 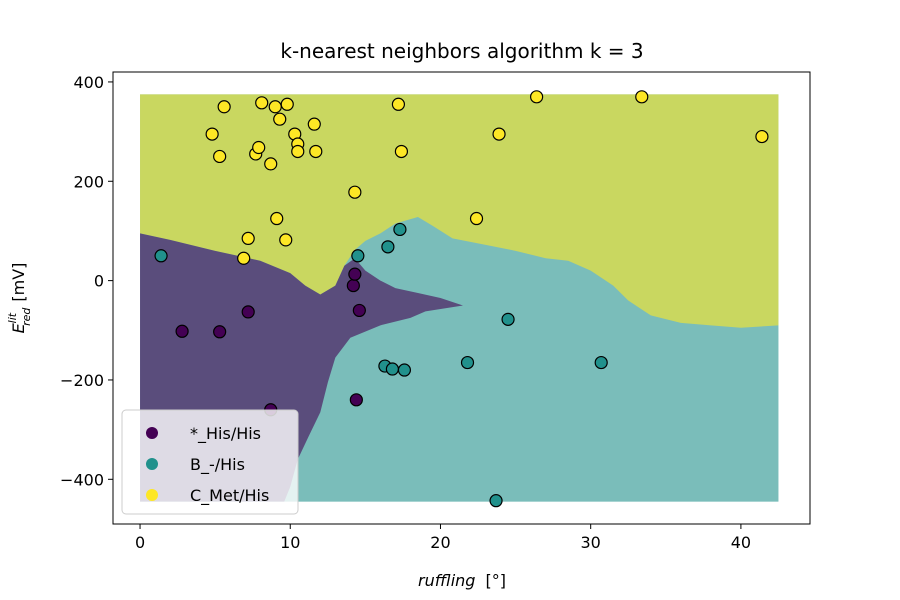 I want to click on y-axis-label: Elitred [mV], so click(x=19, y=298).